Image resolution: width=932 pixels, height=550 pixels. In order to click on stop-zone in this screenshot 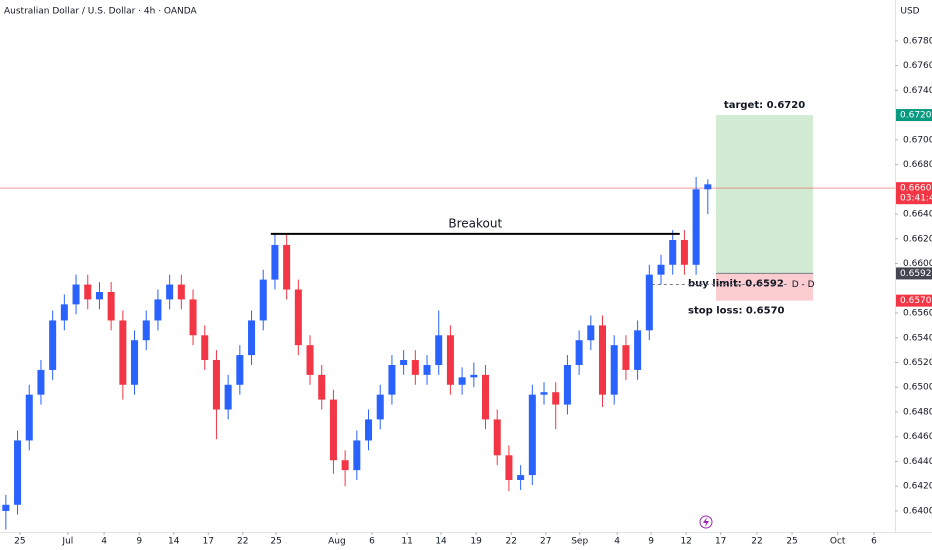, I will do `click(765, 287)`.